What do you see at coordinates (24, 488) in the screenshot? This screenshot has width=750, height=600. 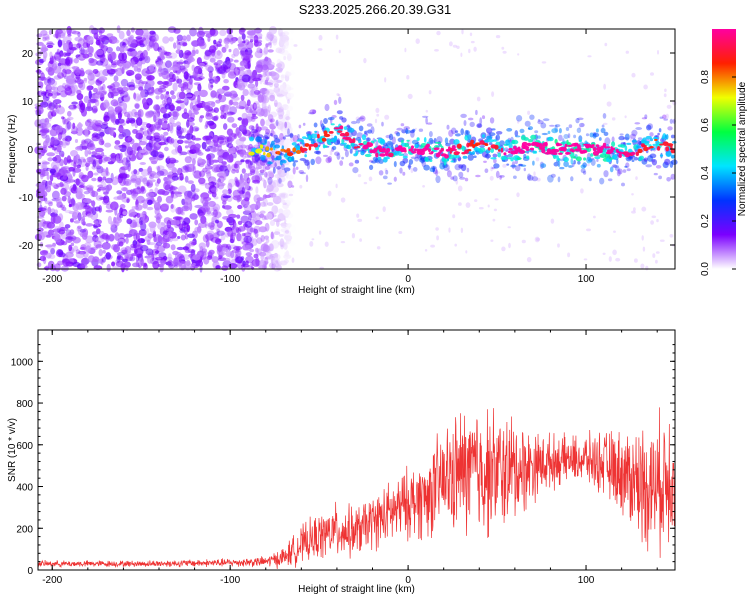 I see `y-tick-label: 400` at bounding box center [24, 488].